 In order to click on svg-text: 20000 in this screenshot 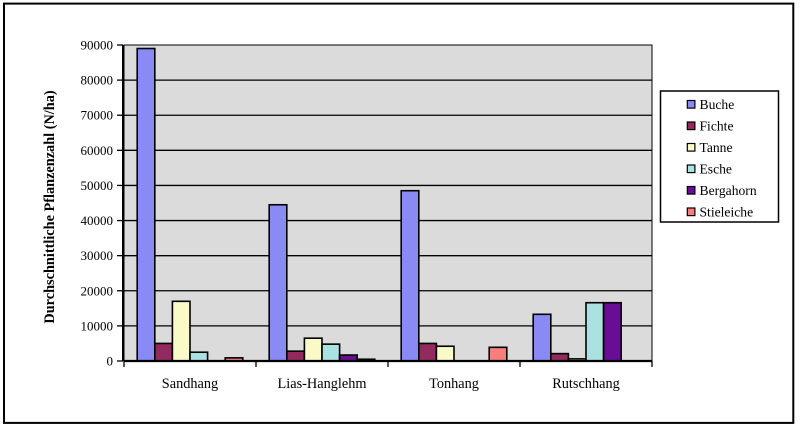, I will do `click(97, 290)`.